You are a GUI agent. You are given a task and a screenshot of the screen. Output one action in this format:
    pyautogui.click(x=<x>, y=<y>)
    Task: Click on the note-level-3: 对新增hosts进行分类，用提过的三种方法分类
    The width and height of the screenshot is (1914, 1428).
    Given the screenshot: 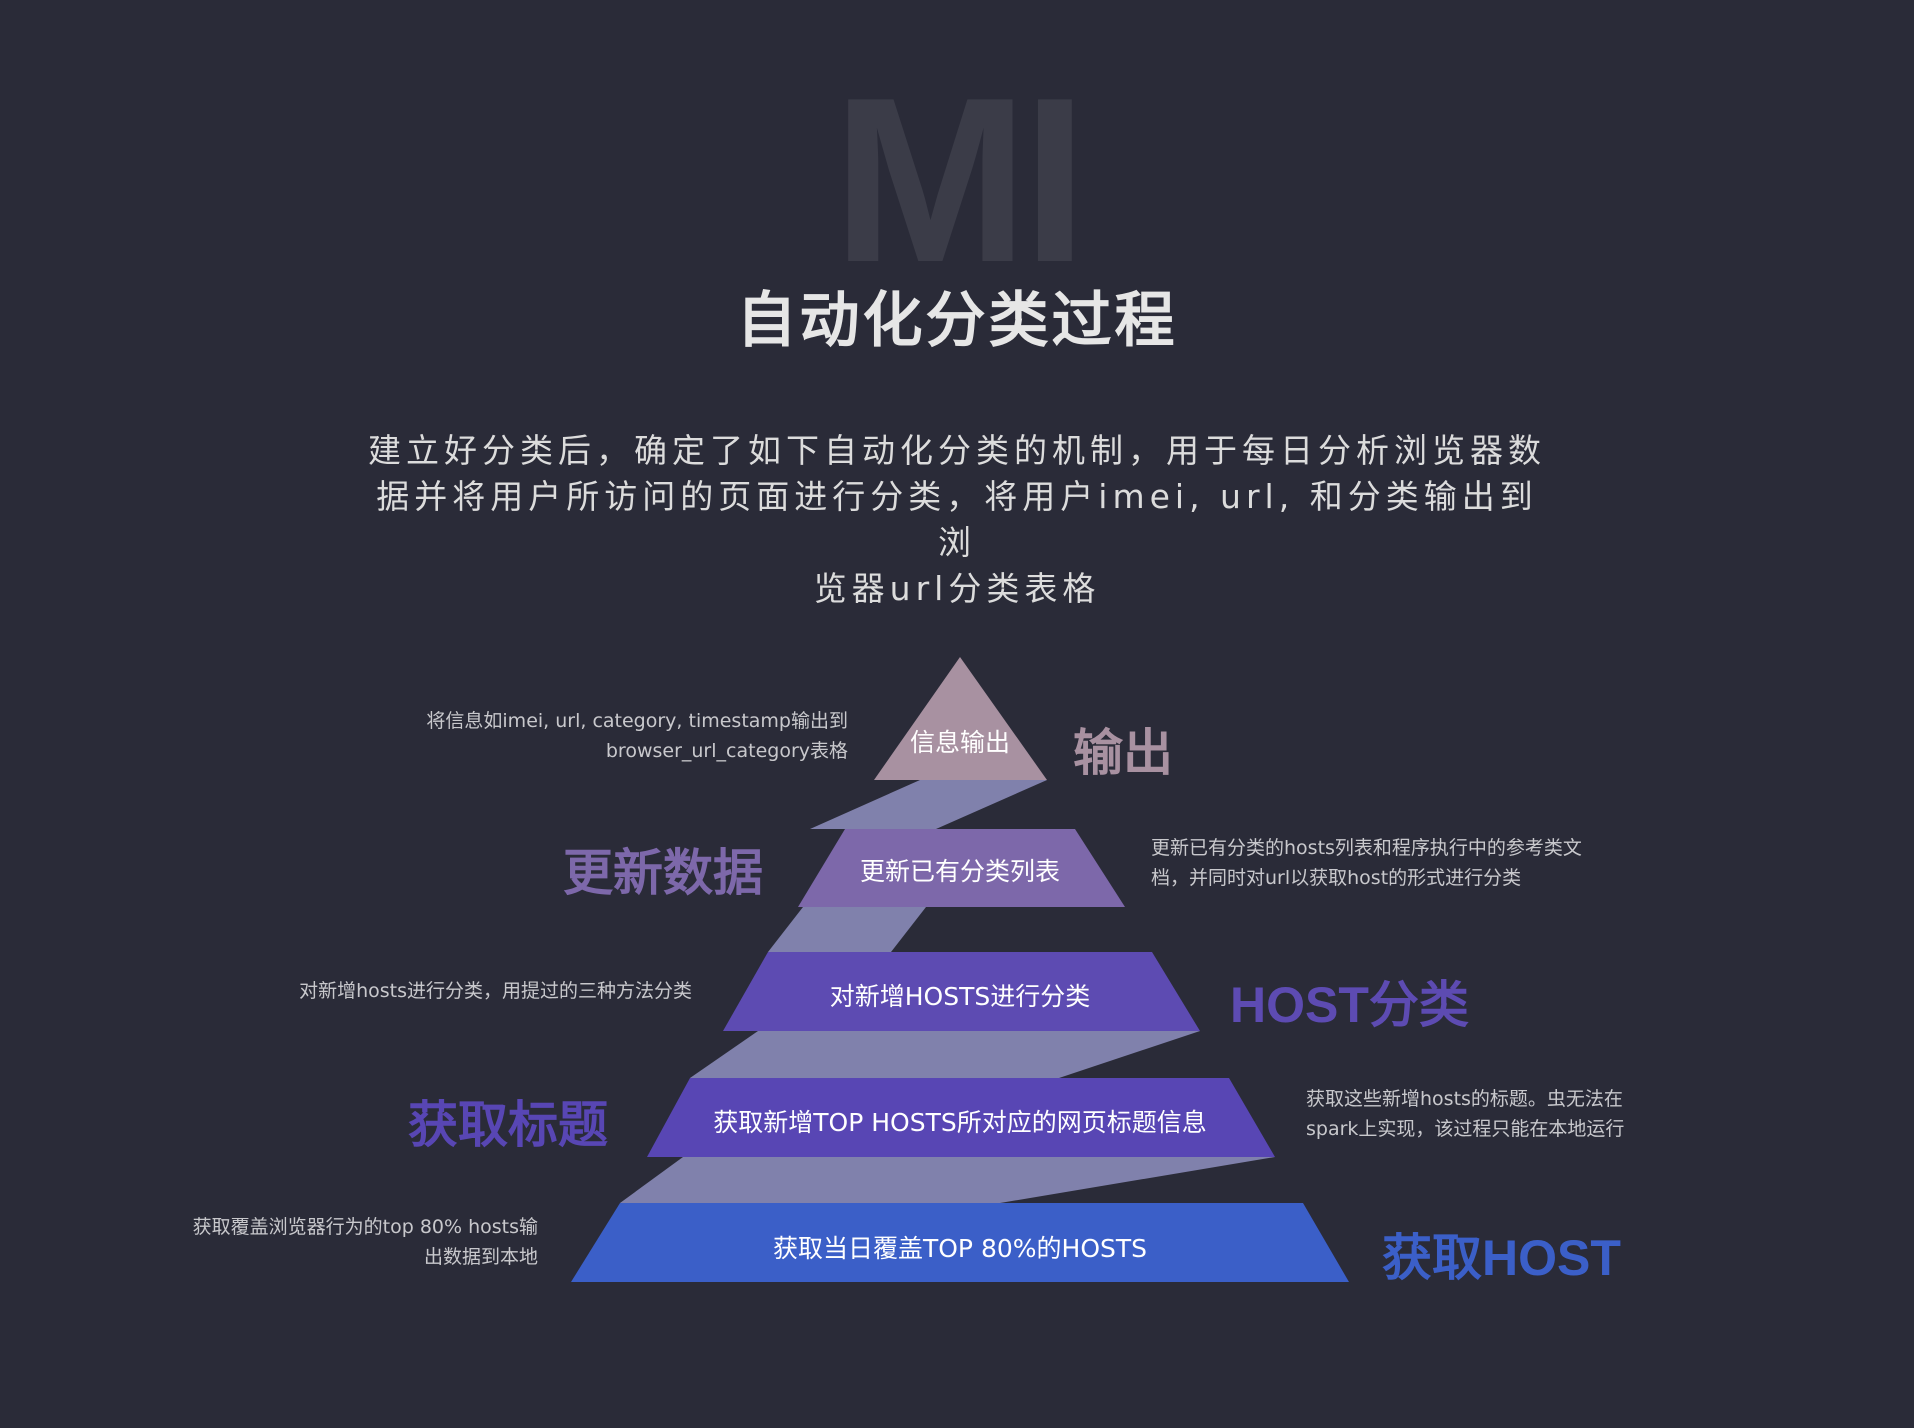 What is the action you would take?
    pyautogui.click(x=446, y=991)
    